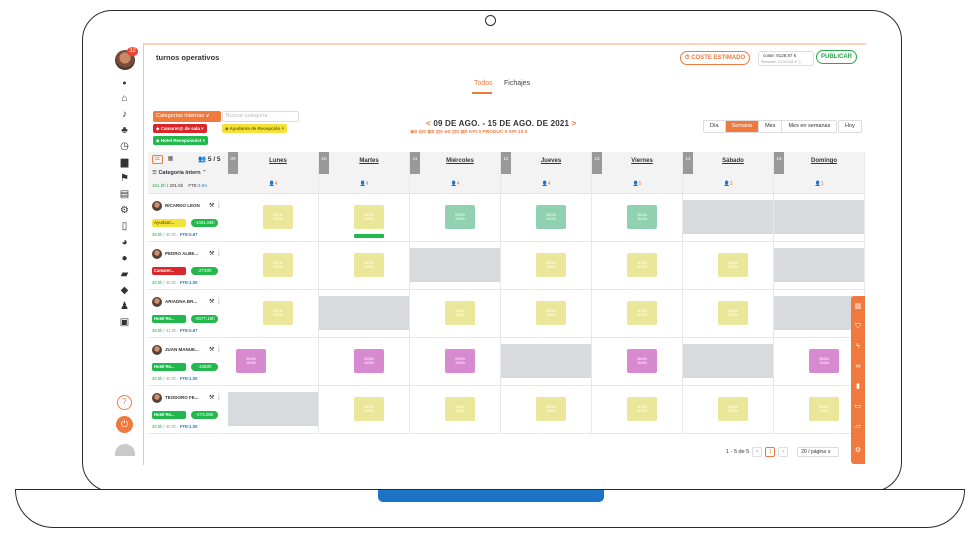  Describe the element at coordinates (124, 226) in the screenshot. I see `document-icon: ▯` at that location.